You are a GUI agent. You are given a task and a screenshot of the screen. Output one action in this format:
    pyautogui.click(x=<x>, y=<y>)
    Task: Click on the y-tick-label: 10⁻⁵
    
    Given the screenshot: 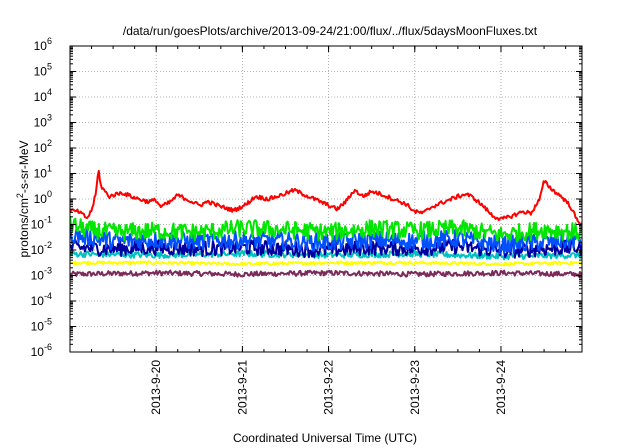 What is the action you would take?
    pyautogui.click(x=41, y=325)
    